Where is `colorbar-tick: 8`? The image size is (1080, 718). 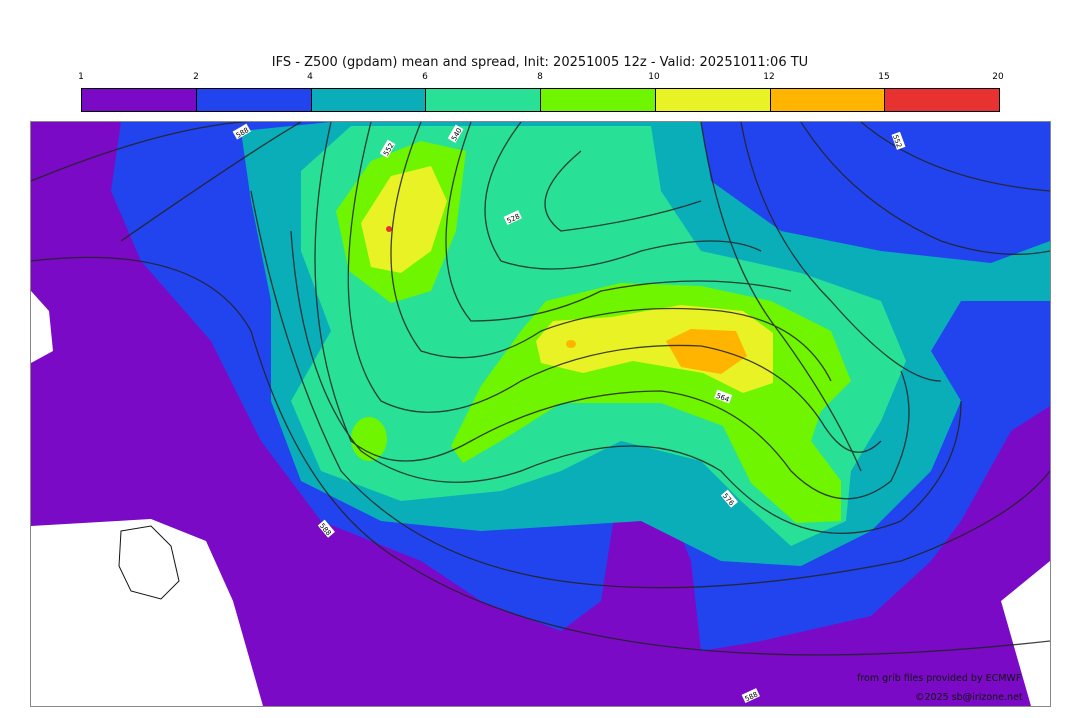 colorbar-tick: 8 is located at coordinates (540, 77).